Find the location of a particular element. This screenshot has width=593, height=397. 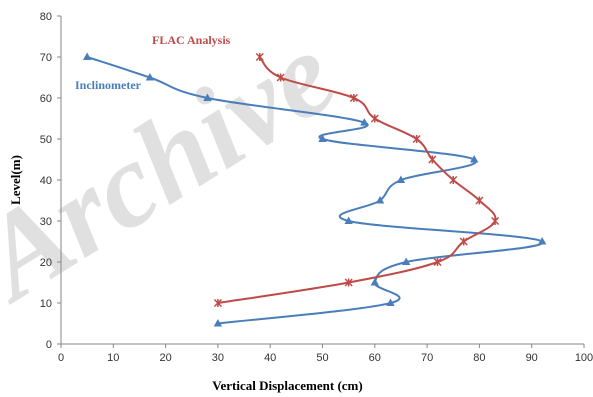

x-tick-label: 10 is located at coordinates (113, 358).